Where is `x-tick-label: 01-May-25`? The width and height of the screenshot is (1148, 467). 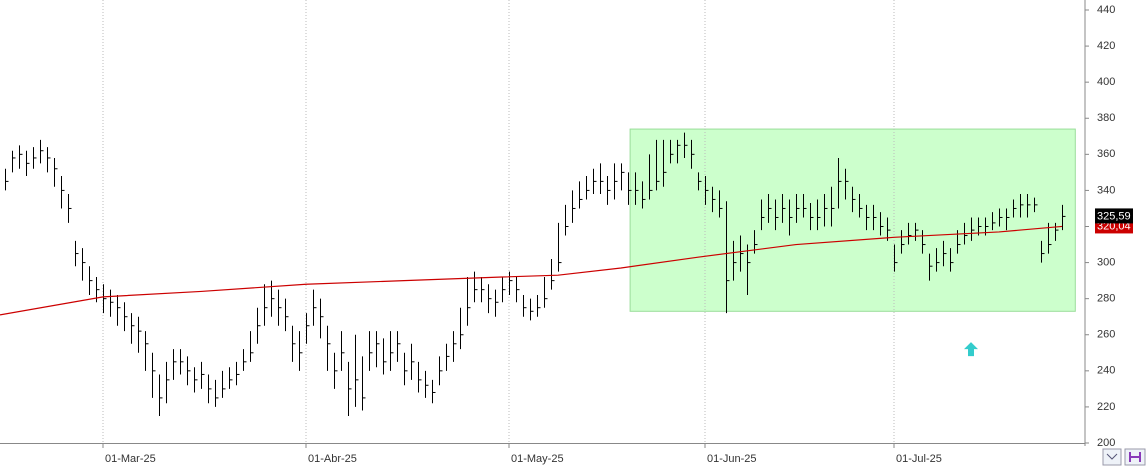 x-tick-label: 01-May-25 is located at coordinates (537, 459).